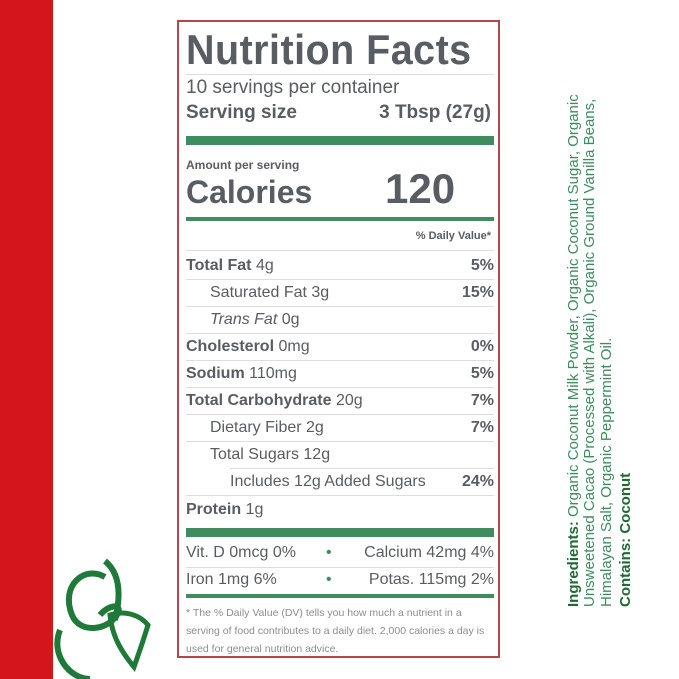 The width and height of the screenshot is (679, 679). What do you see at coordinates (352, 292) in the screenshot?
I see `nutrient-row-saturated-fat: Saturated Fat 3g 15%` at bounding box center [352, 292].